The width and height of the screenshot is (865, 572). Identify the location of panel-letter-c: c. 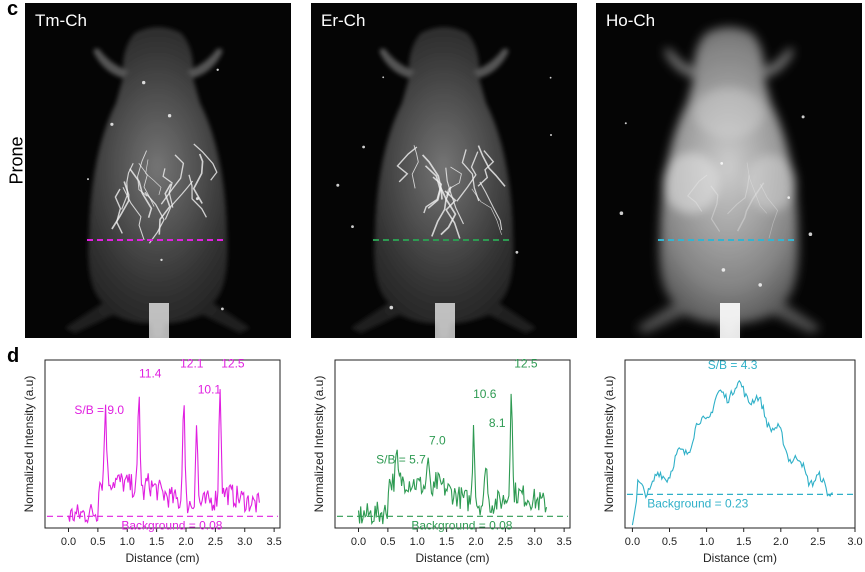
(13, 10).